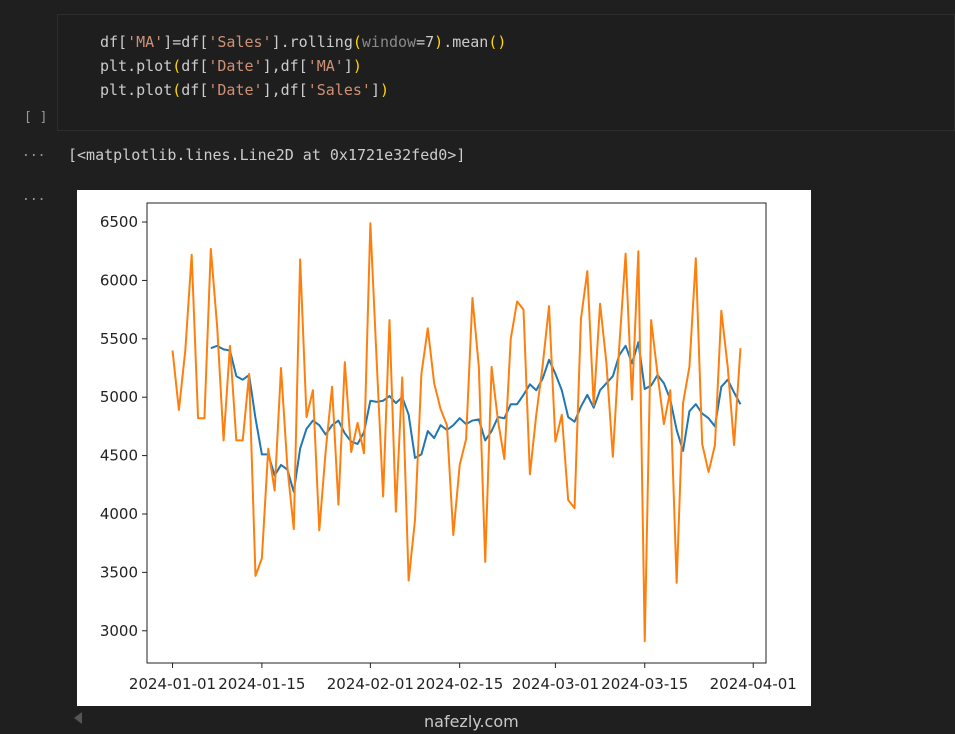 The width and height of the screenshot is (955, 734). Describe the element at coordinates (186, 42) in the screenshot. I see `code-token: ]=df[` at that location.